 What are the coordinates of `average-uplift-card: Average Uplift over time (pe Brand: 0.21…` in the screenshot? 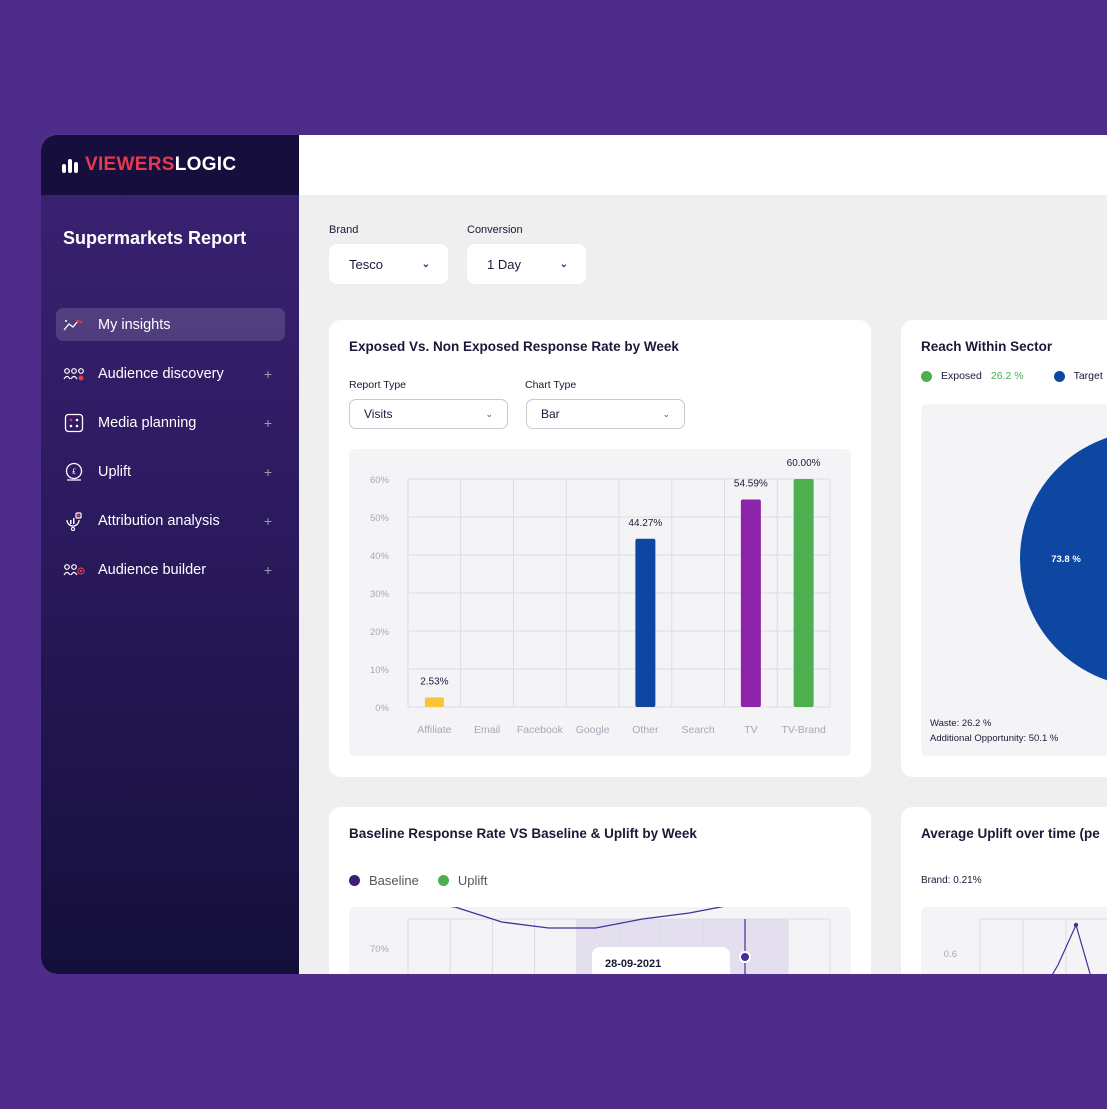 It's located at (1004, 890).